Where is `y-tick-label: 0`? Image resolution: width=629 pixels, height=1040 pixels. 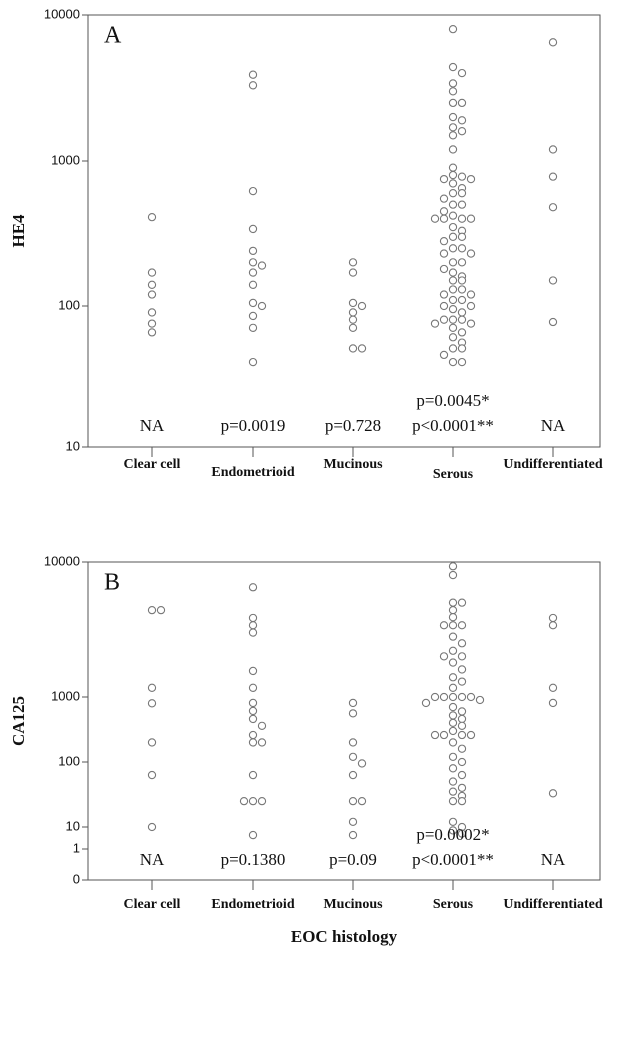
y-tick-label: 0 is located at coordinates (76, 878).